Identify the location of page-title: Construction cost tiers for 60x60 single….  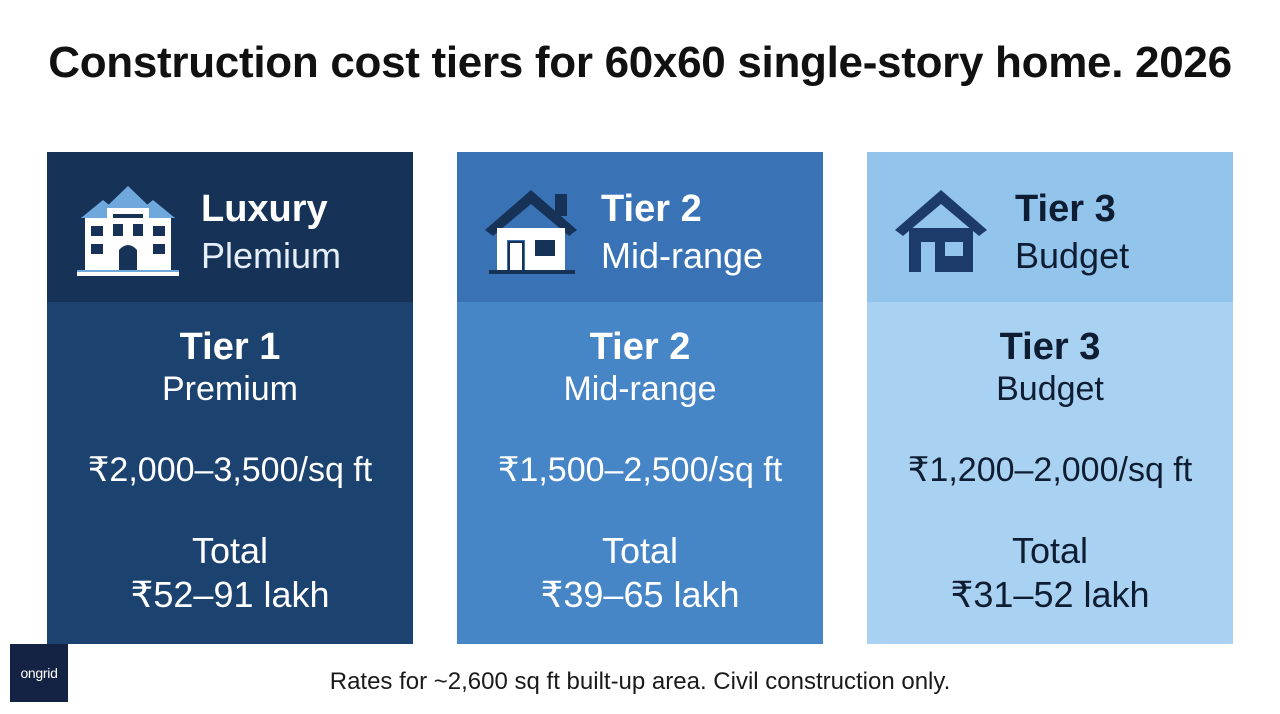
(640, 62).